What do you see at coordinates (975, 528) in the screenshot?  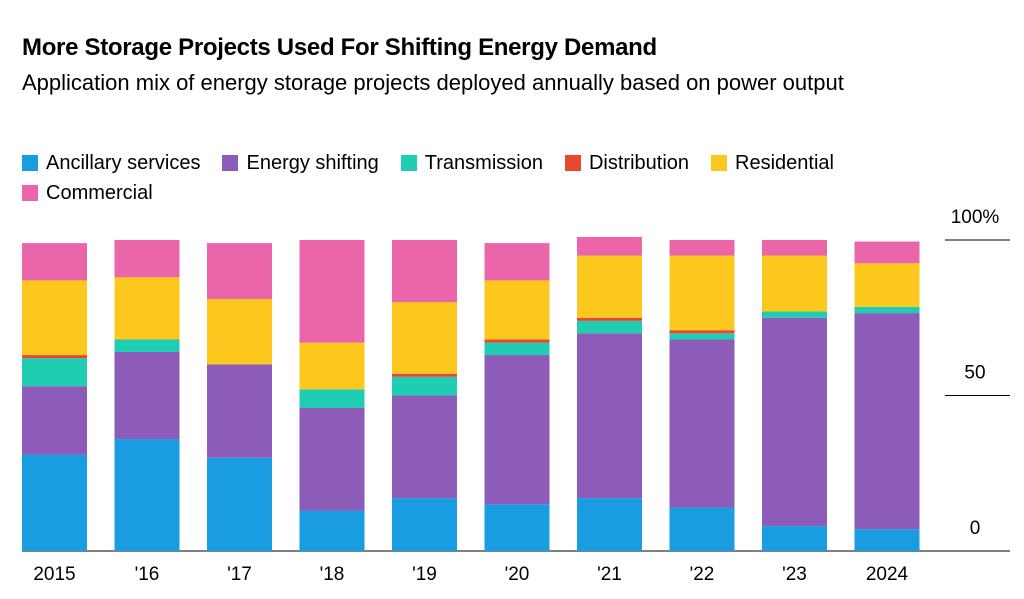 I see `y-tick-label: 0` at bounding box center [975, 528].